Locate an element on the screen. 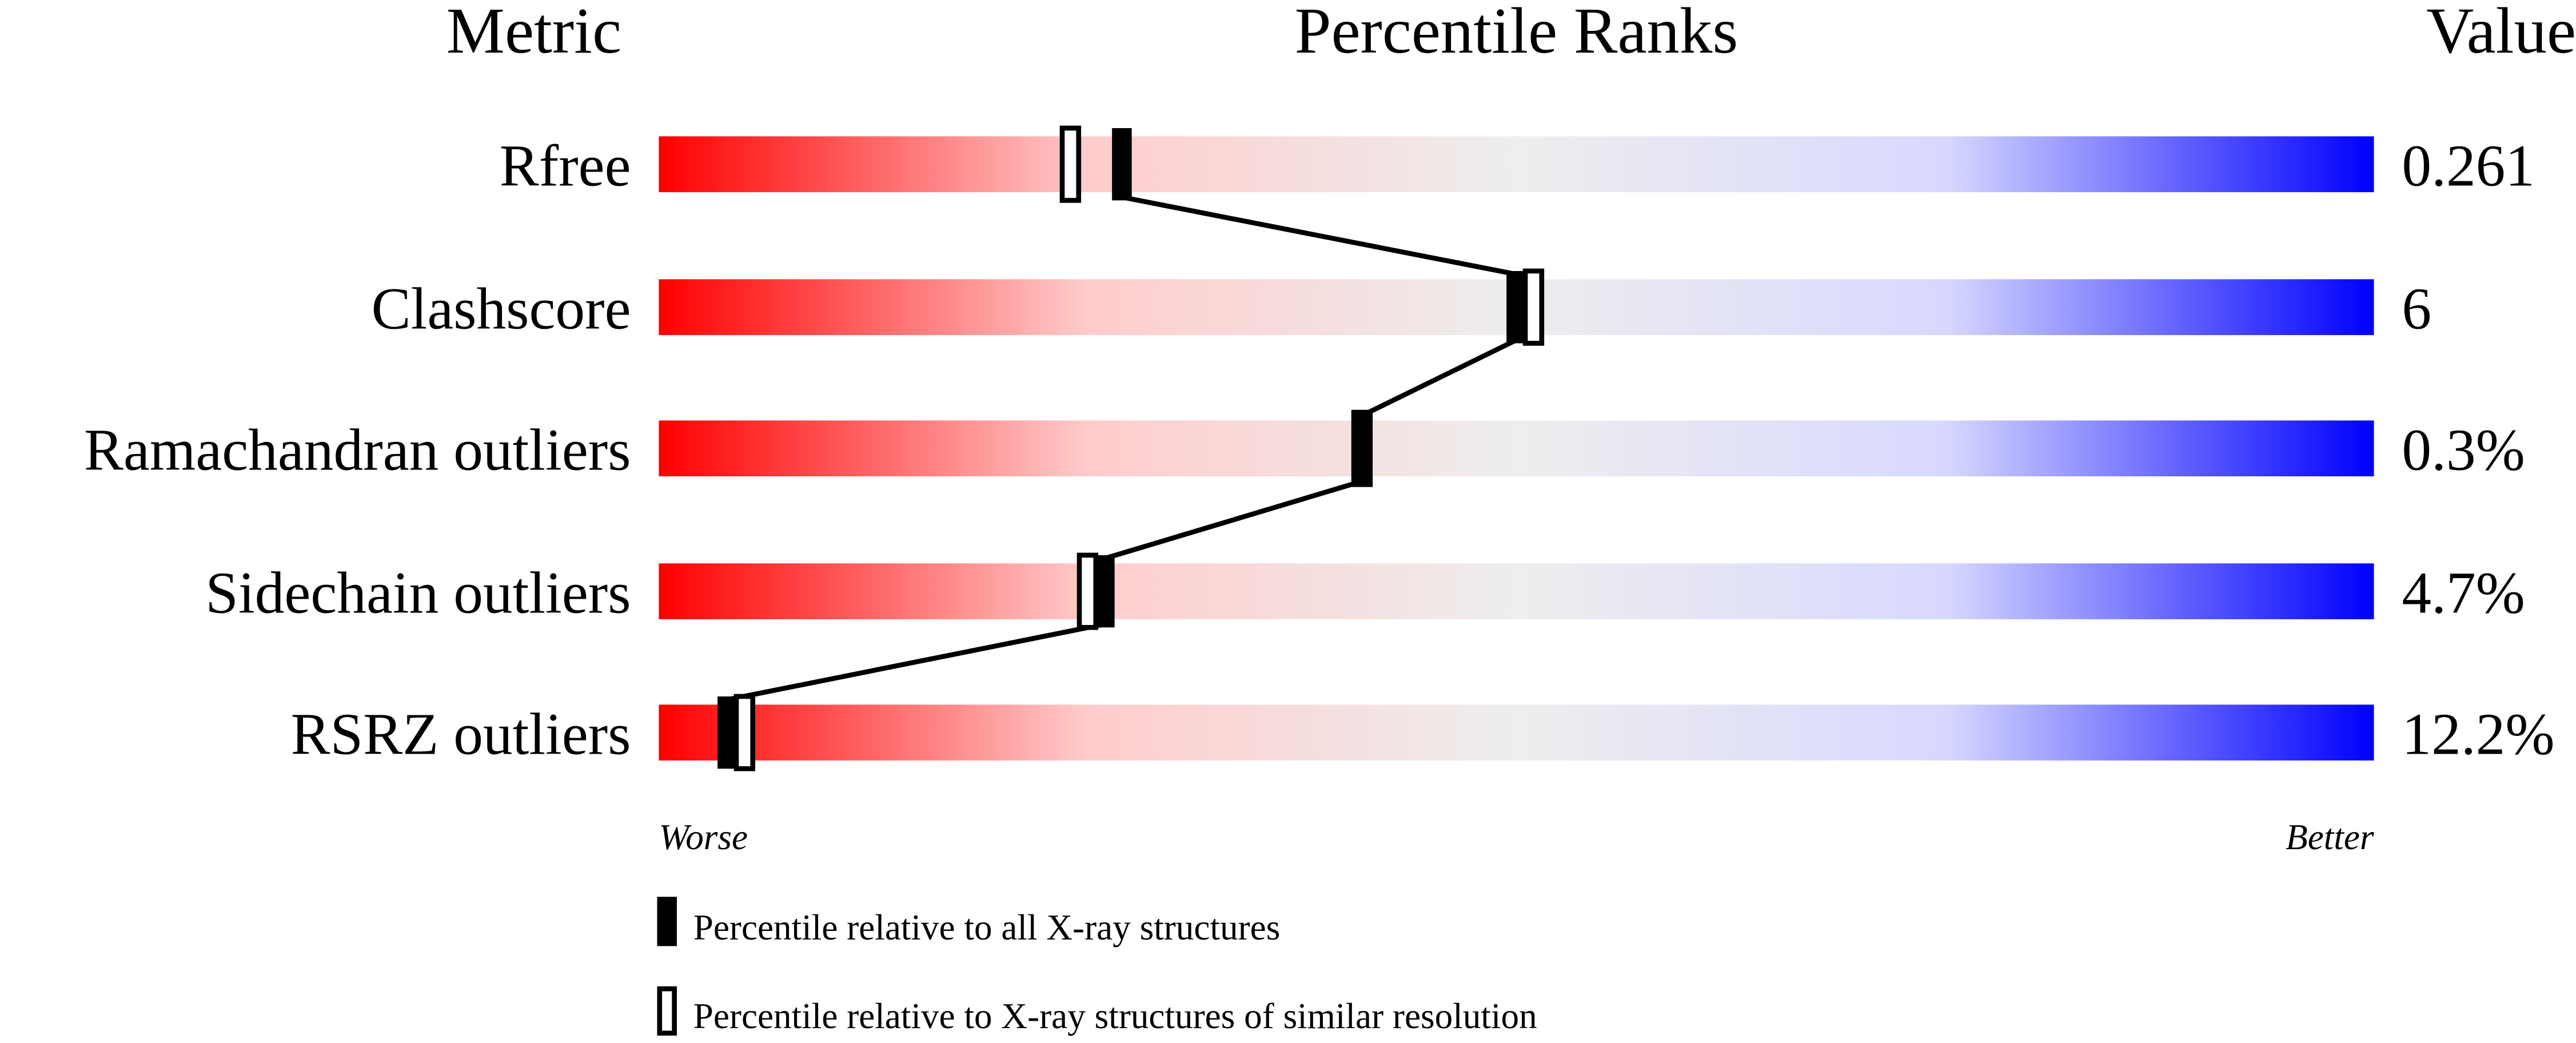 This screenshot has width=2576, height=1043. legend-open-marker is located at coordinates (667, 1011).